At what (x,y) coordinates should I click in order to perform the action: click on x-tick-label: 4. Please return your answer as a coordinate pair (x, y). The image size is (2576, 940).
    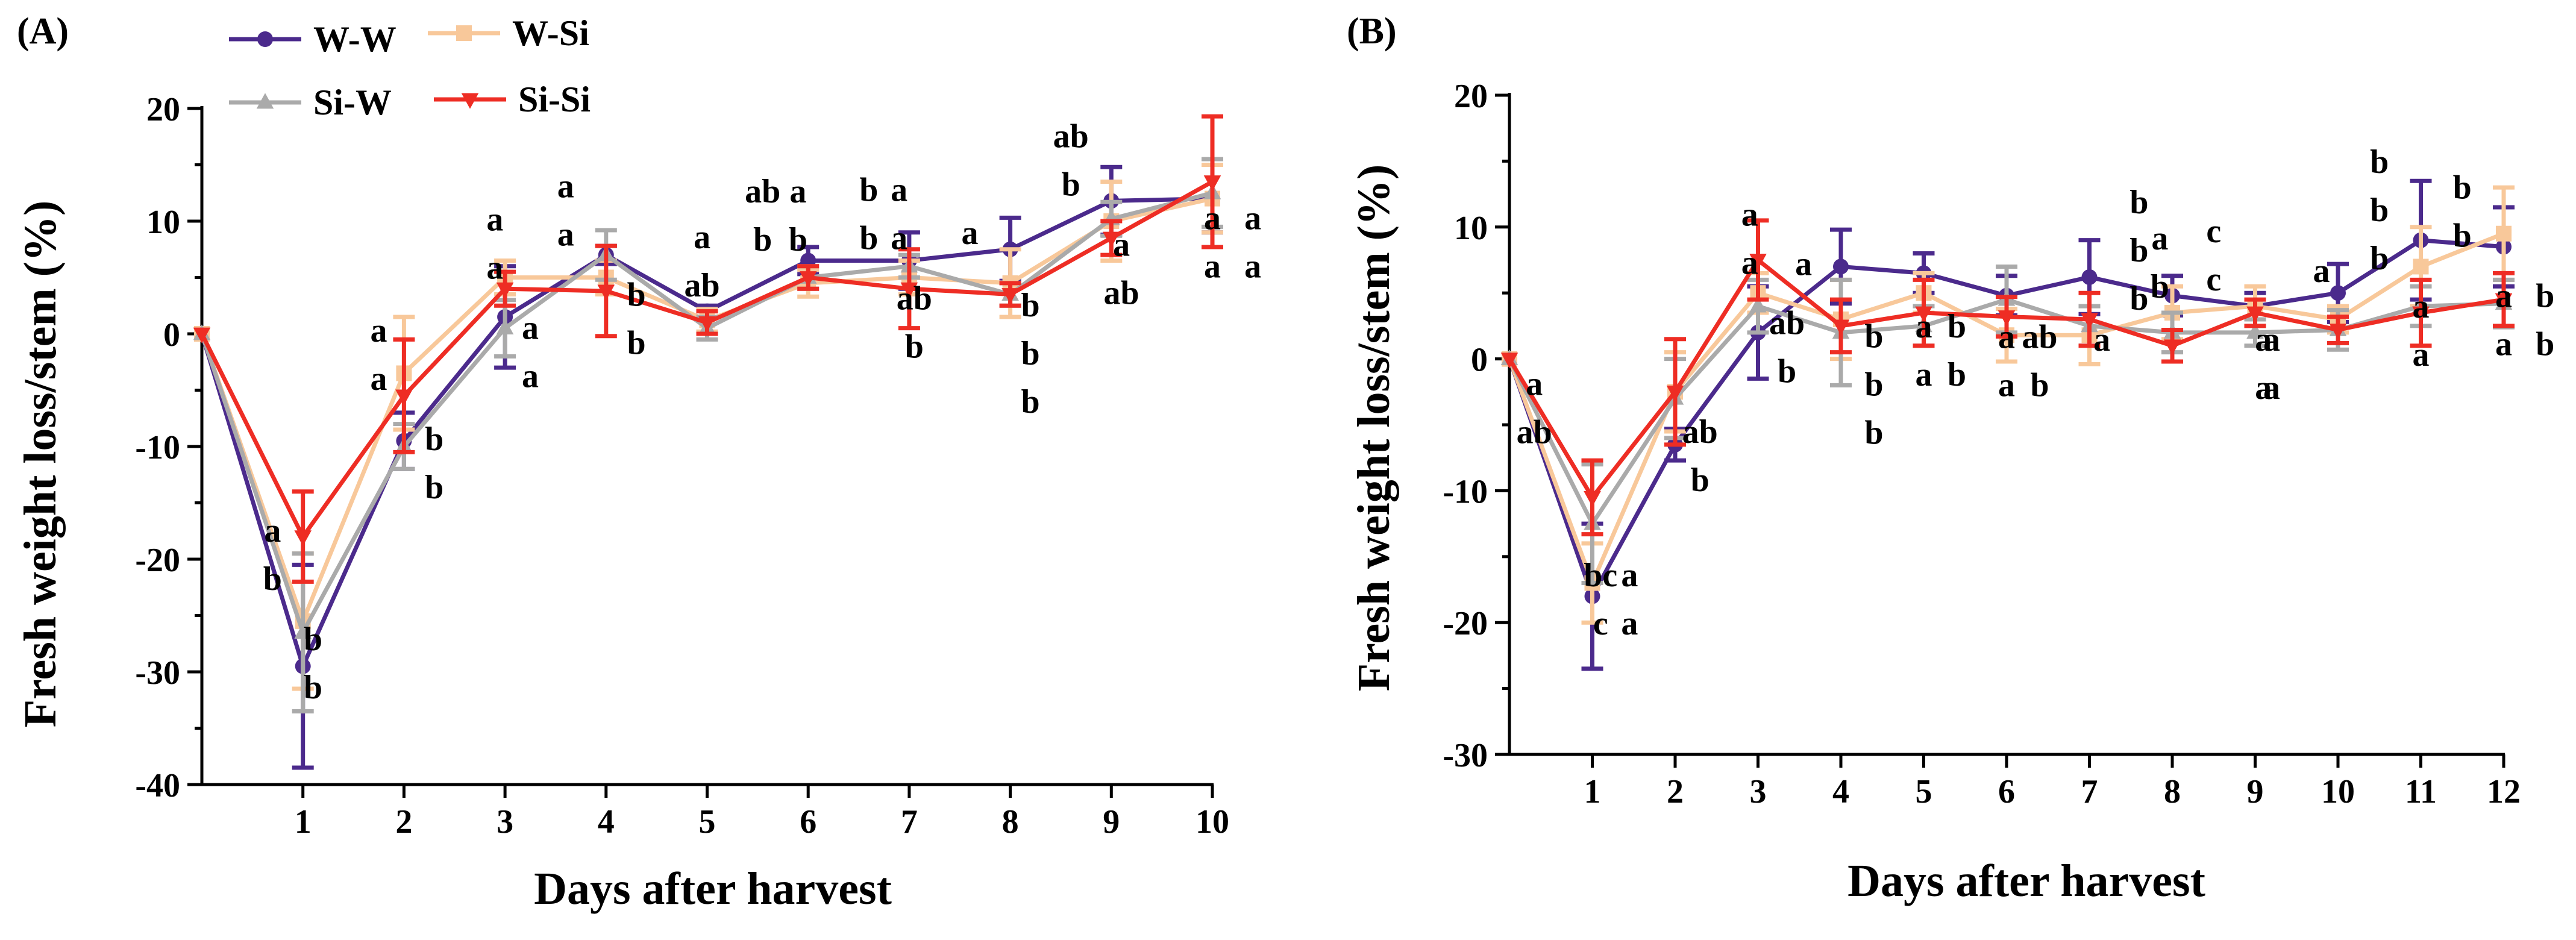
    Looking at the image, I should click on (1840, 791).